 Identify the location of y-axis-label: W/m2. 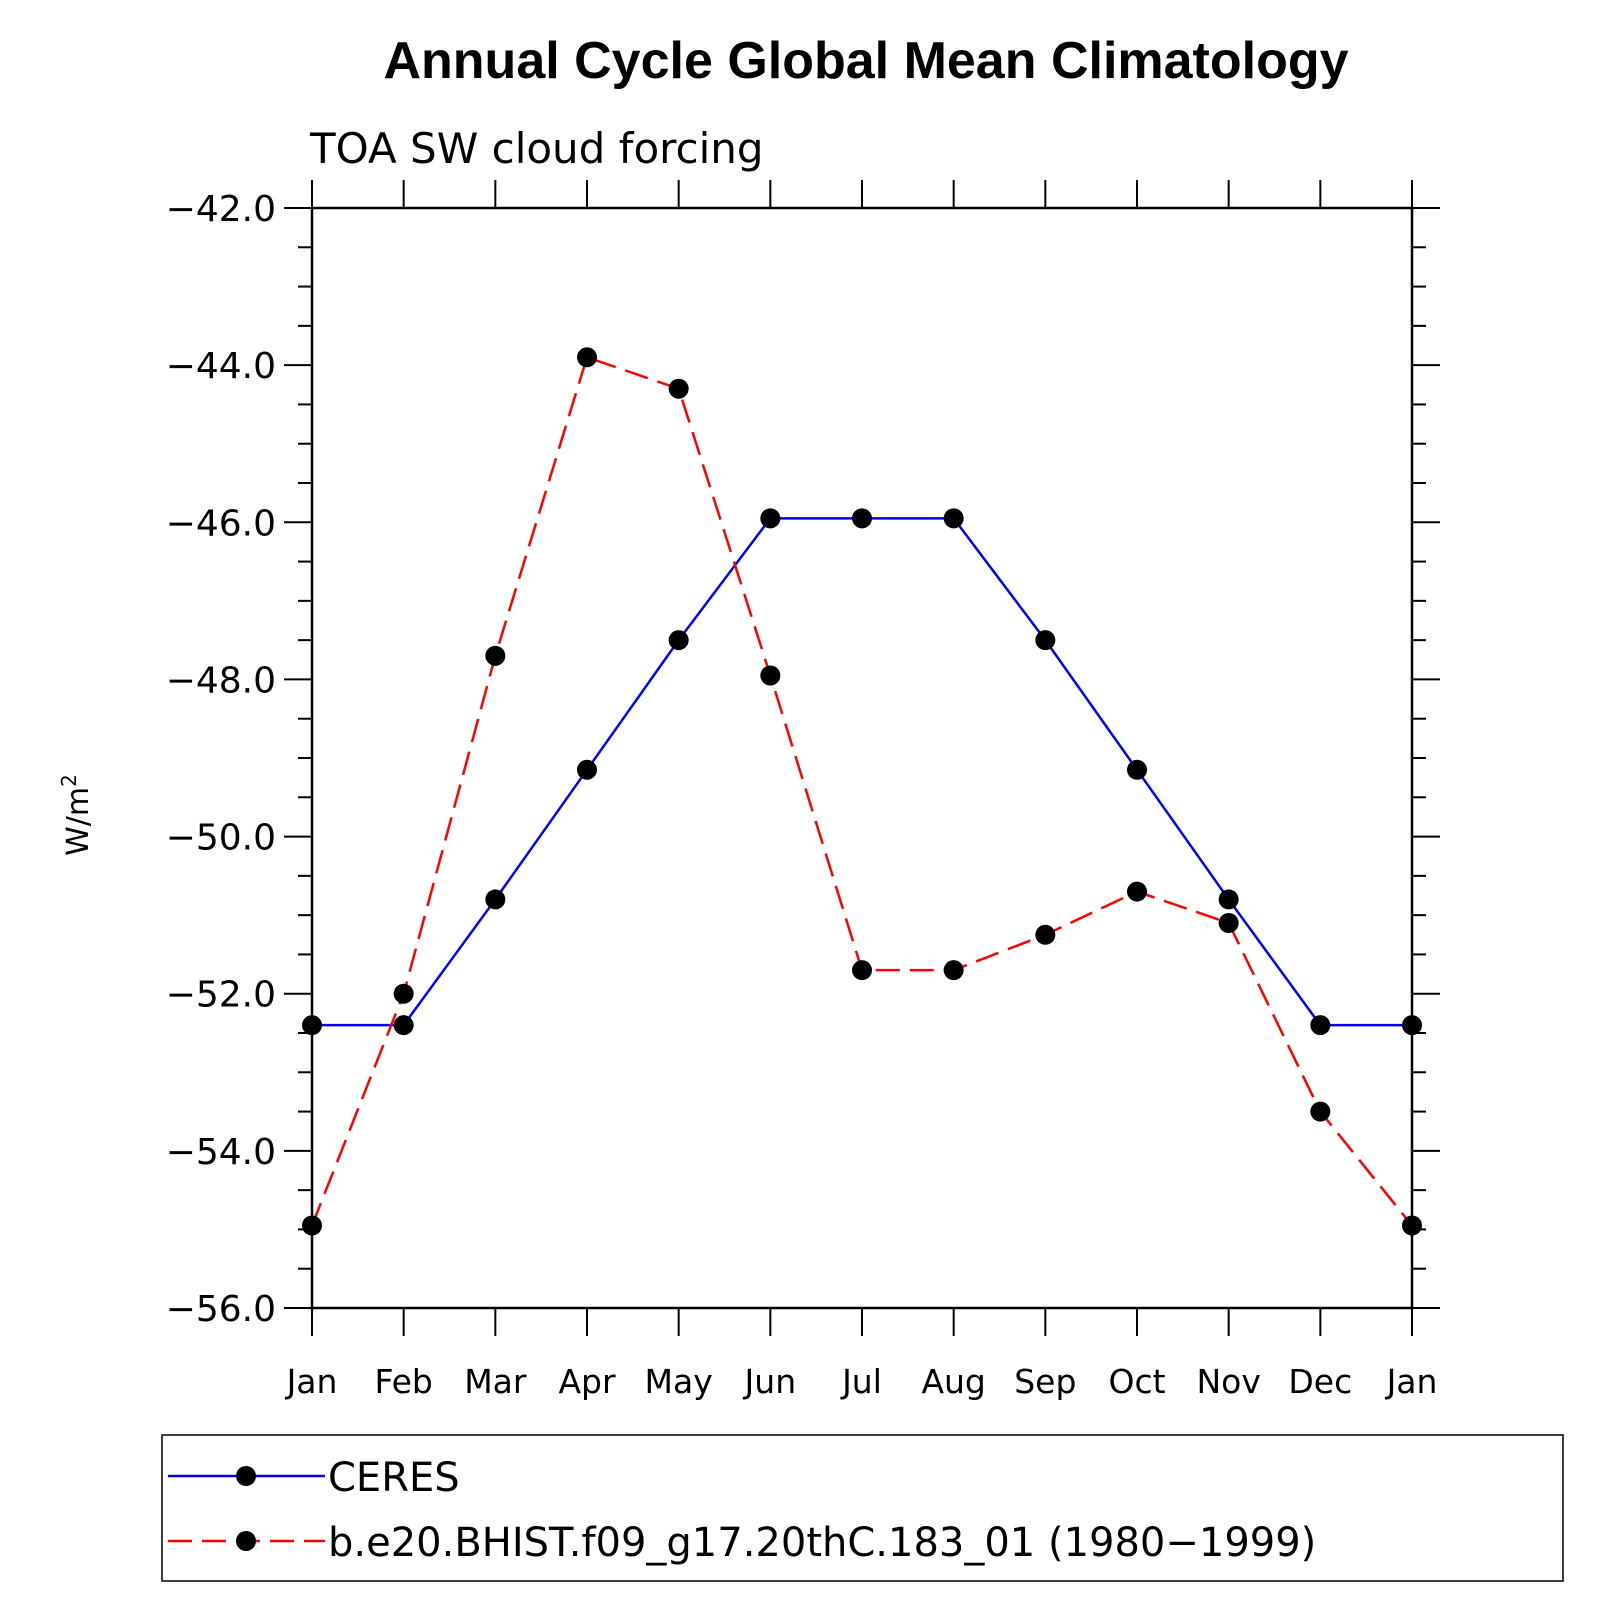
(76, 815).